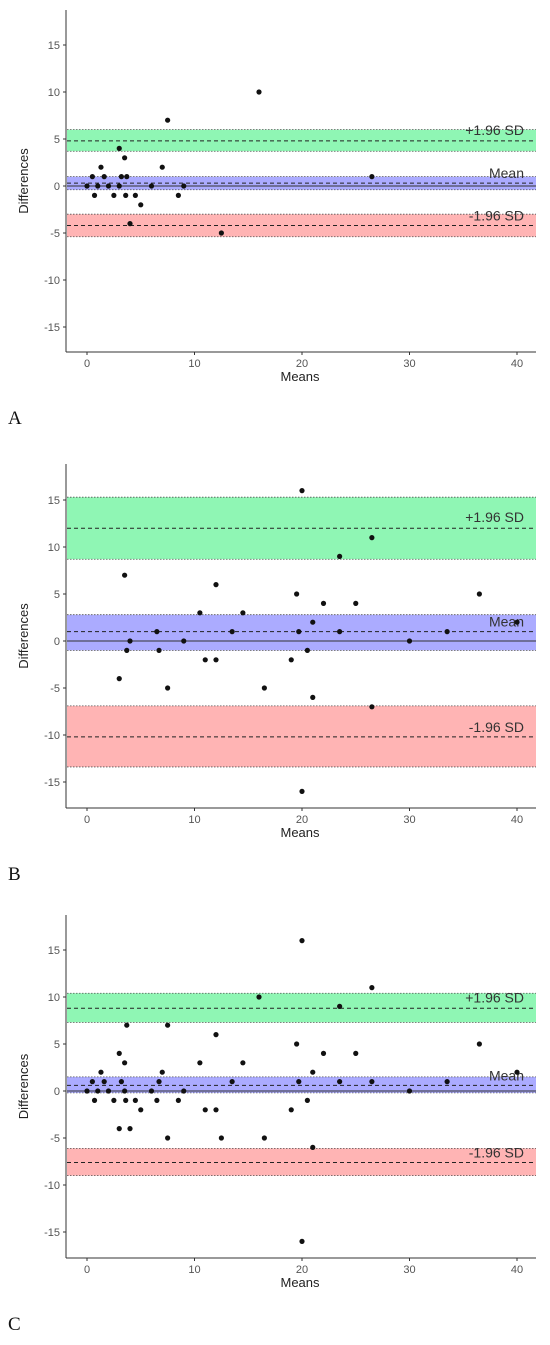  I want to click on y-tick-label: 0, so click(57, 1092).